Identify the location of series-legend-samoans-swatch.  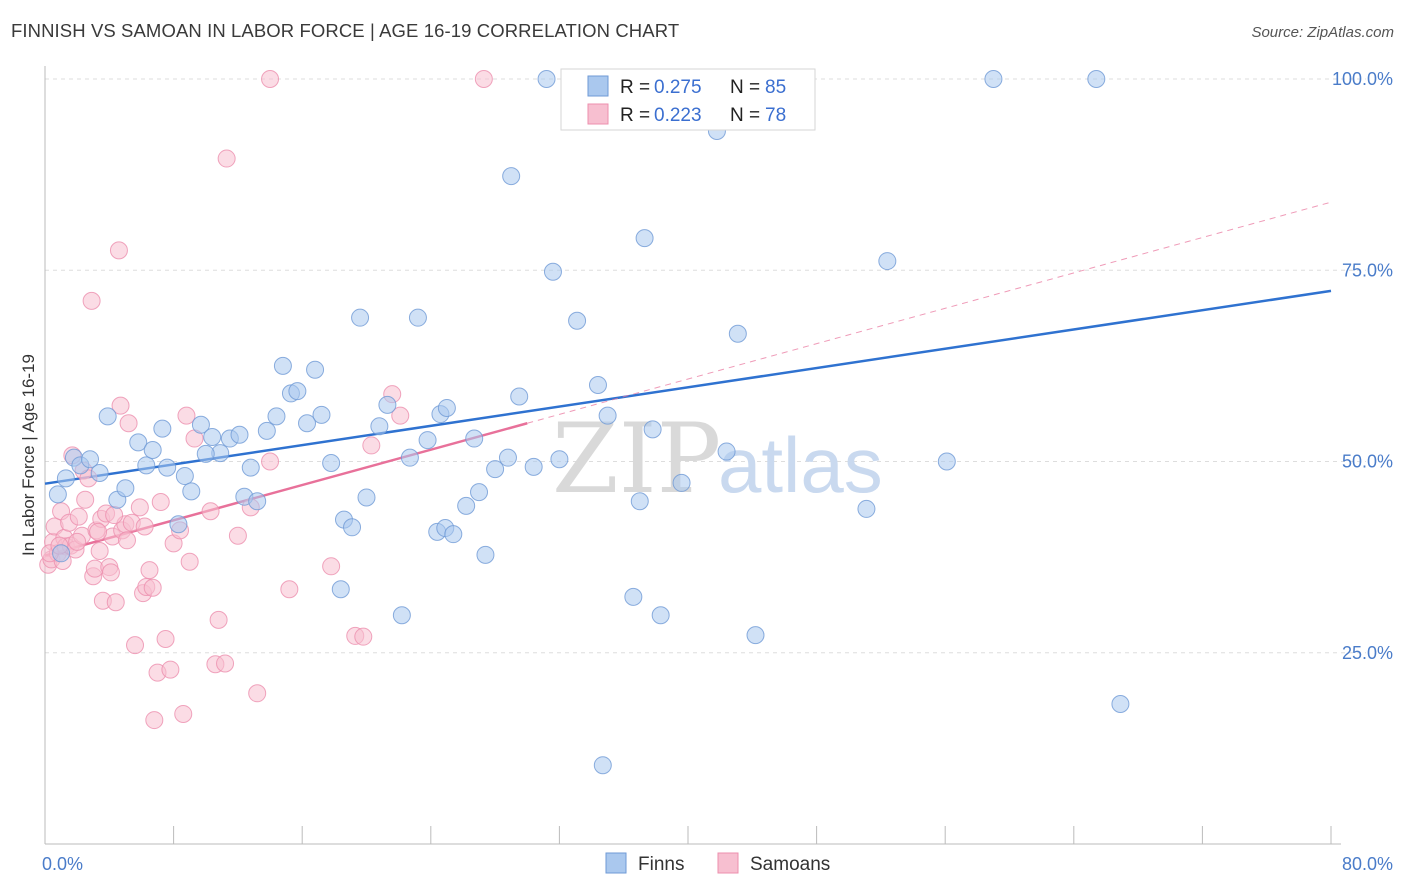
(728, 863).